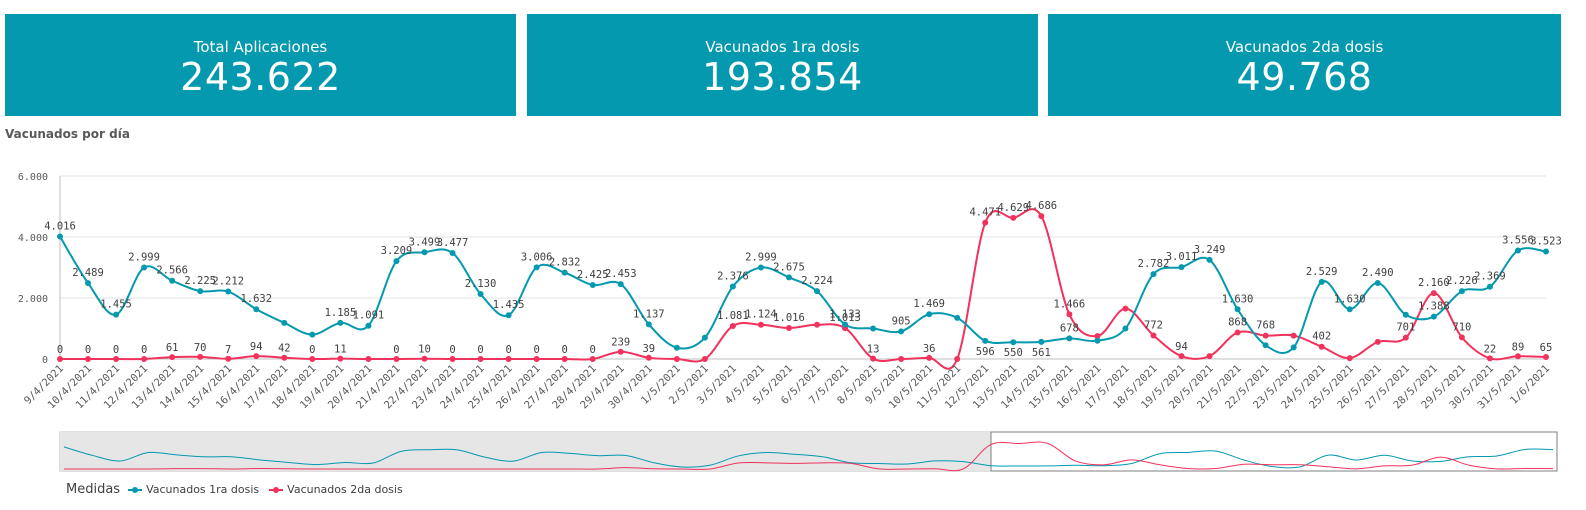 Image resolution: width=1586 pixels, height=510 pixels. What do you see at coordinates (1304, 65) in the screenshot?
I see `kpi-vacunados-2da-dosis: Vacunados 2da dosis 49.768` at bounding box center [1304, 65].